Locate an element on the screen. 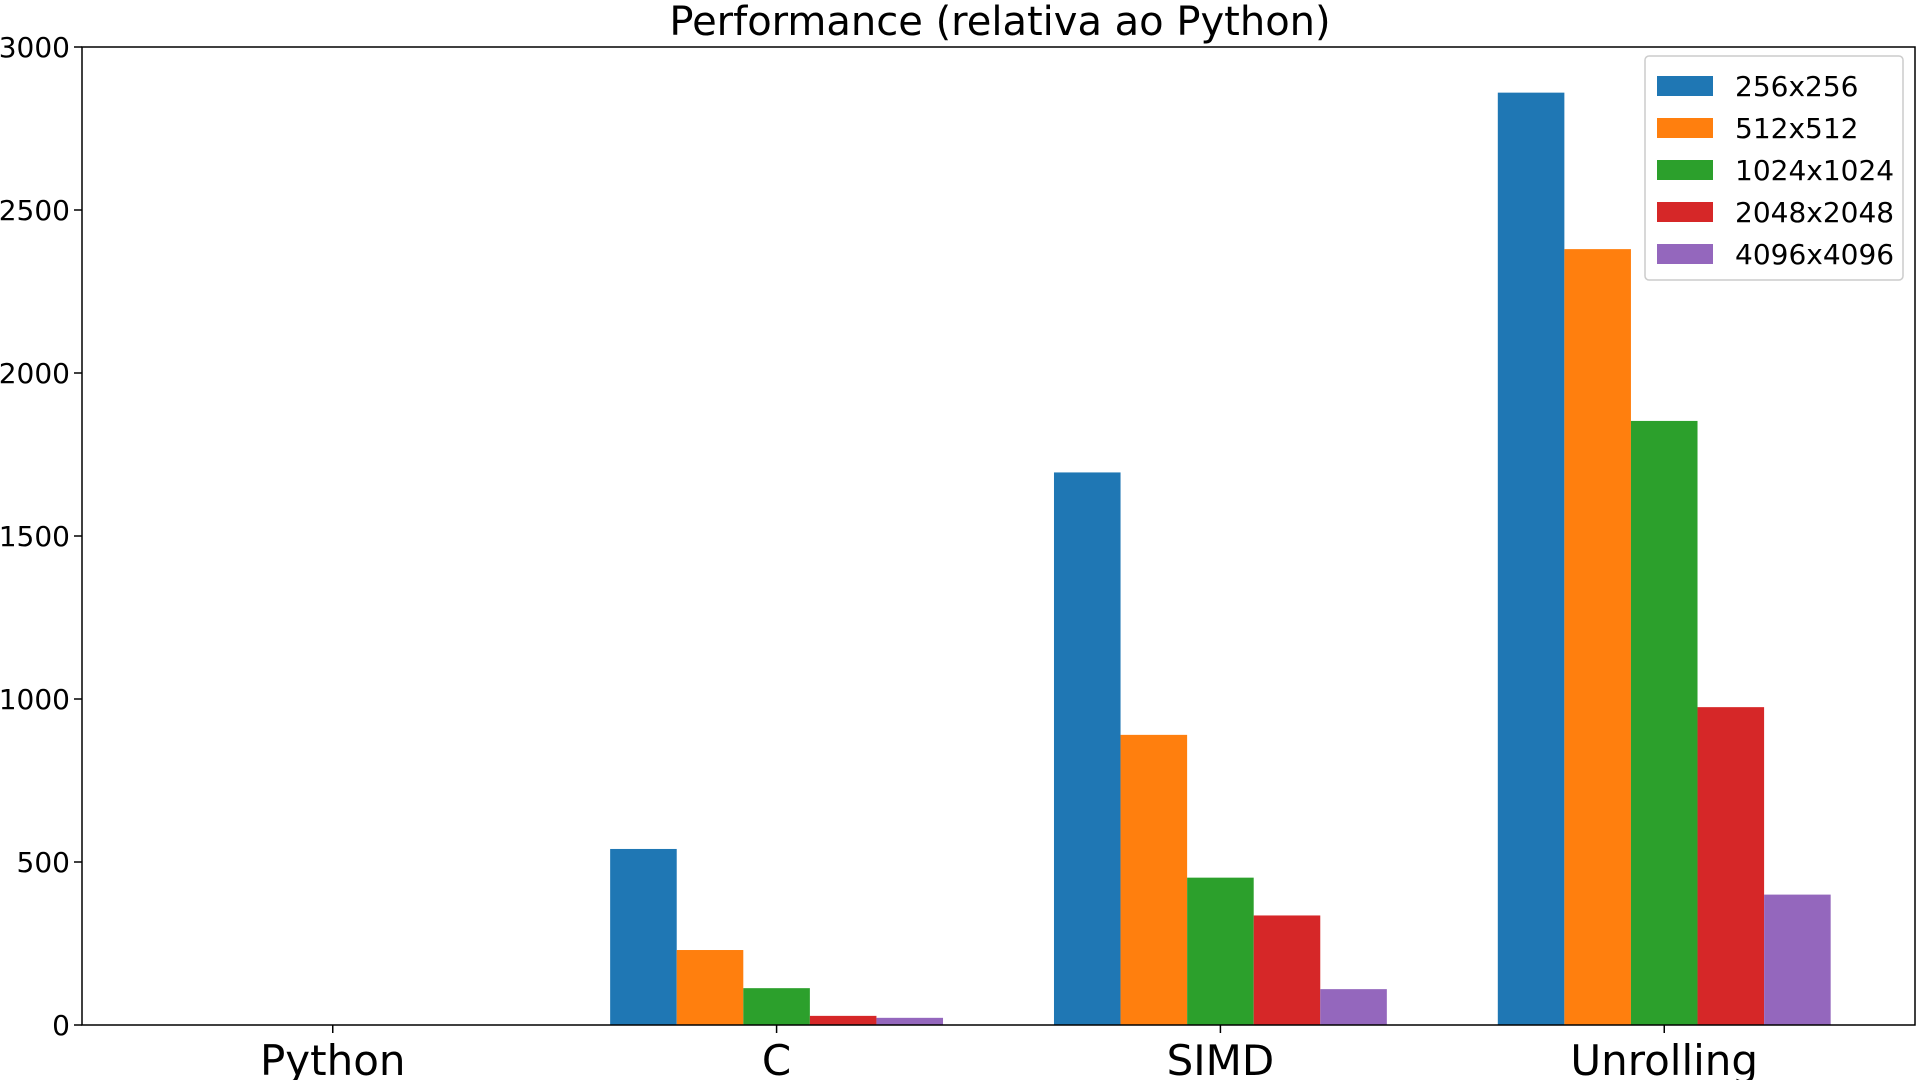 This screenshot has width=1920, height=1084. y-tick-label: 3000 is located at coordinates (35, 47).